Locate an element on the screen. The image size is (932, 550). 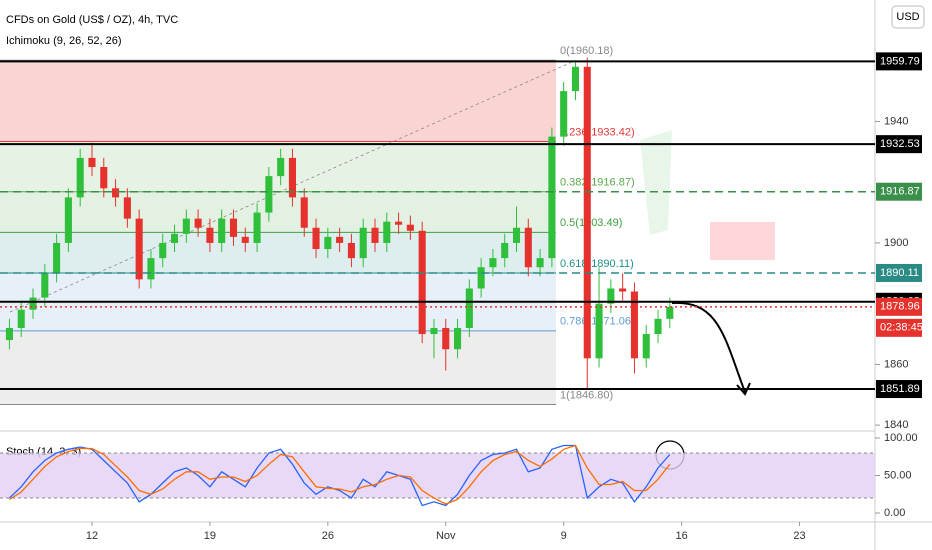
currency-label: USD is located at coordinates (907, 17).